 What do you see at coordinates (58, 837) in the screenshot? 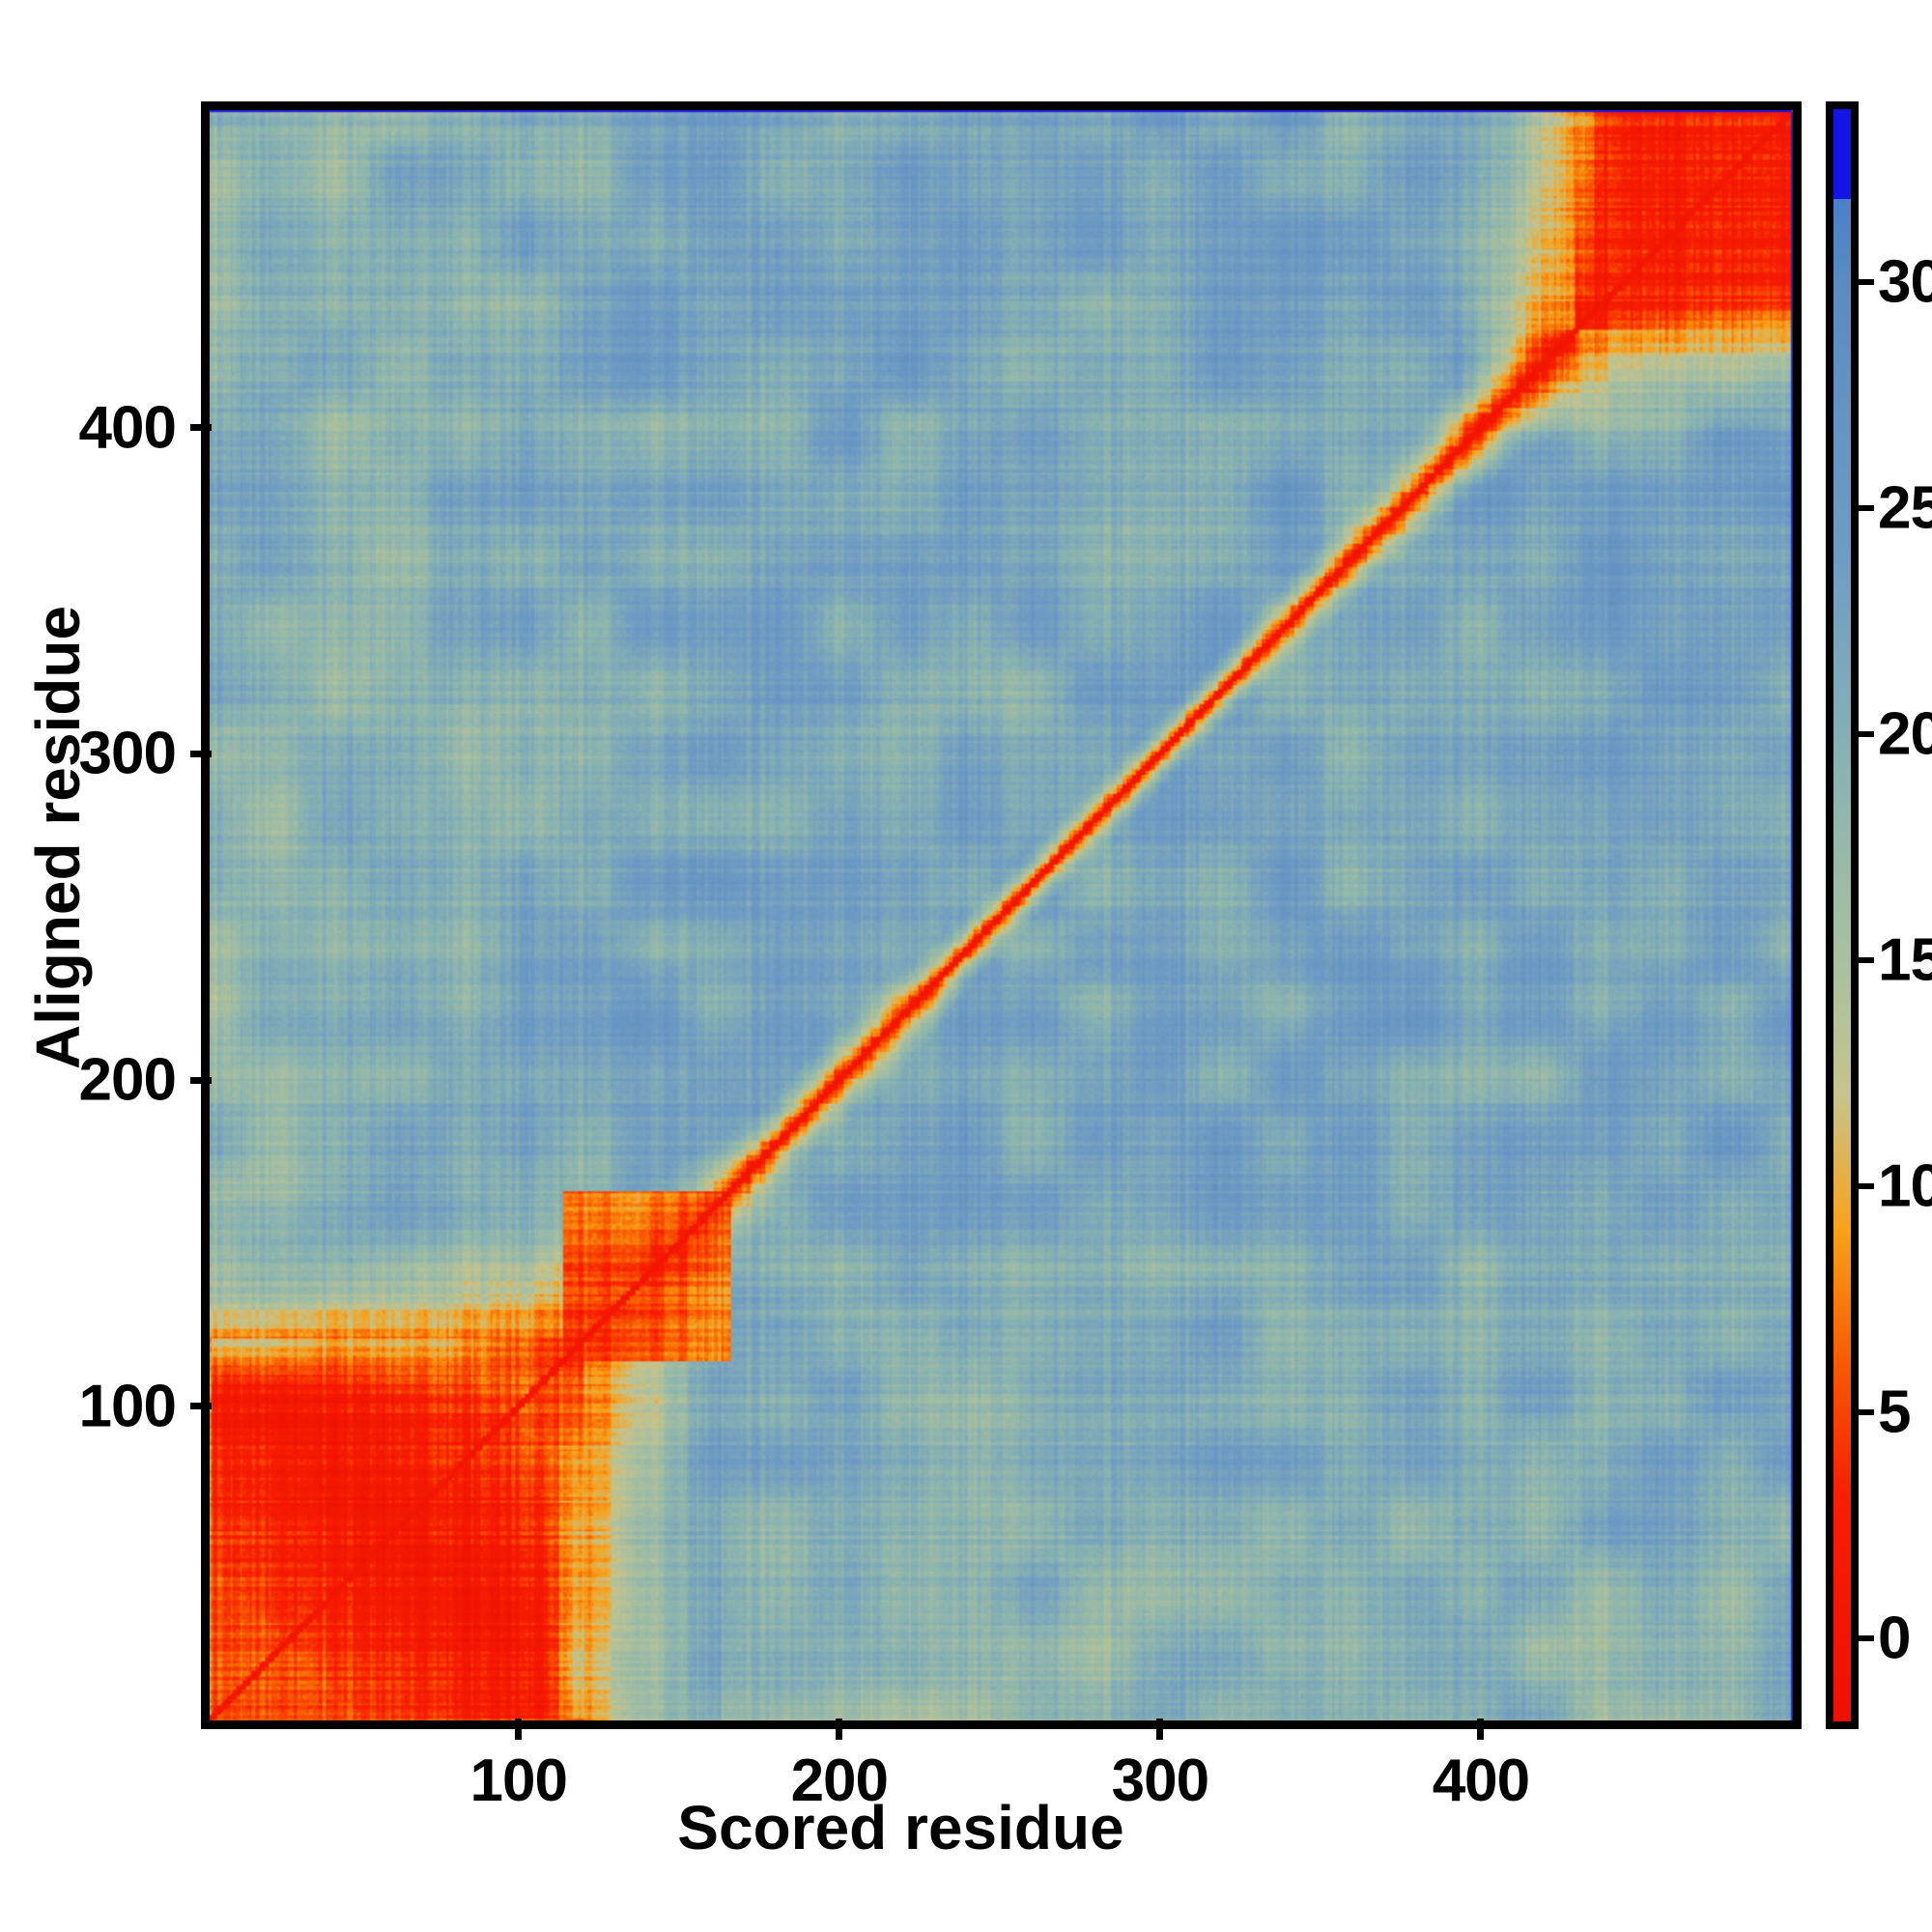
I see `y-axis-title: Aligned residue` at bounding box center [58, 837].